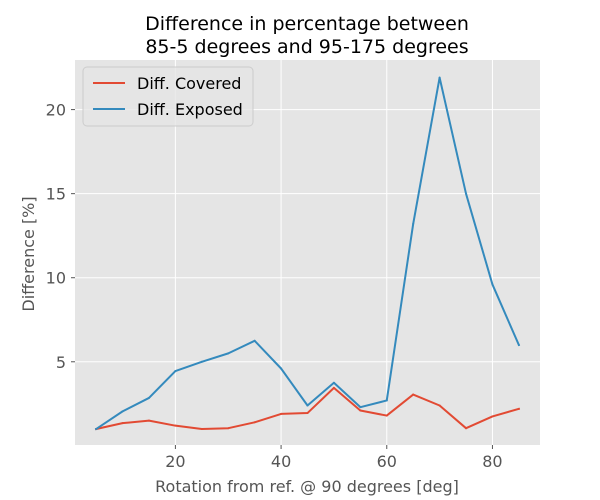  What do you see at coordinates (307, 24) in the screenshot?
I see `chart-title-line-1: Difference in percentage between` at bounding box center [307, 24].